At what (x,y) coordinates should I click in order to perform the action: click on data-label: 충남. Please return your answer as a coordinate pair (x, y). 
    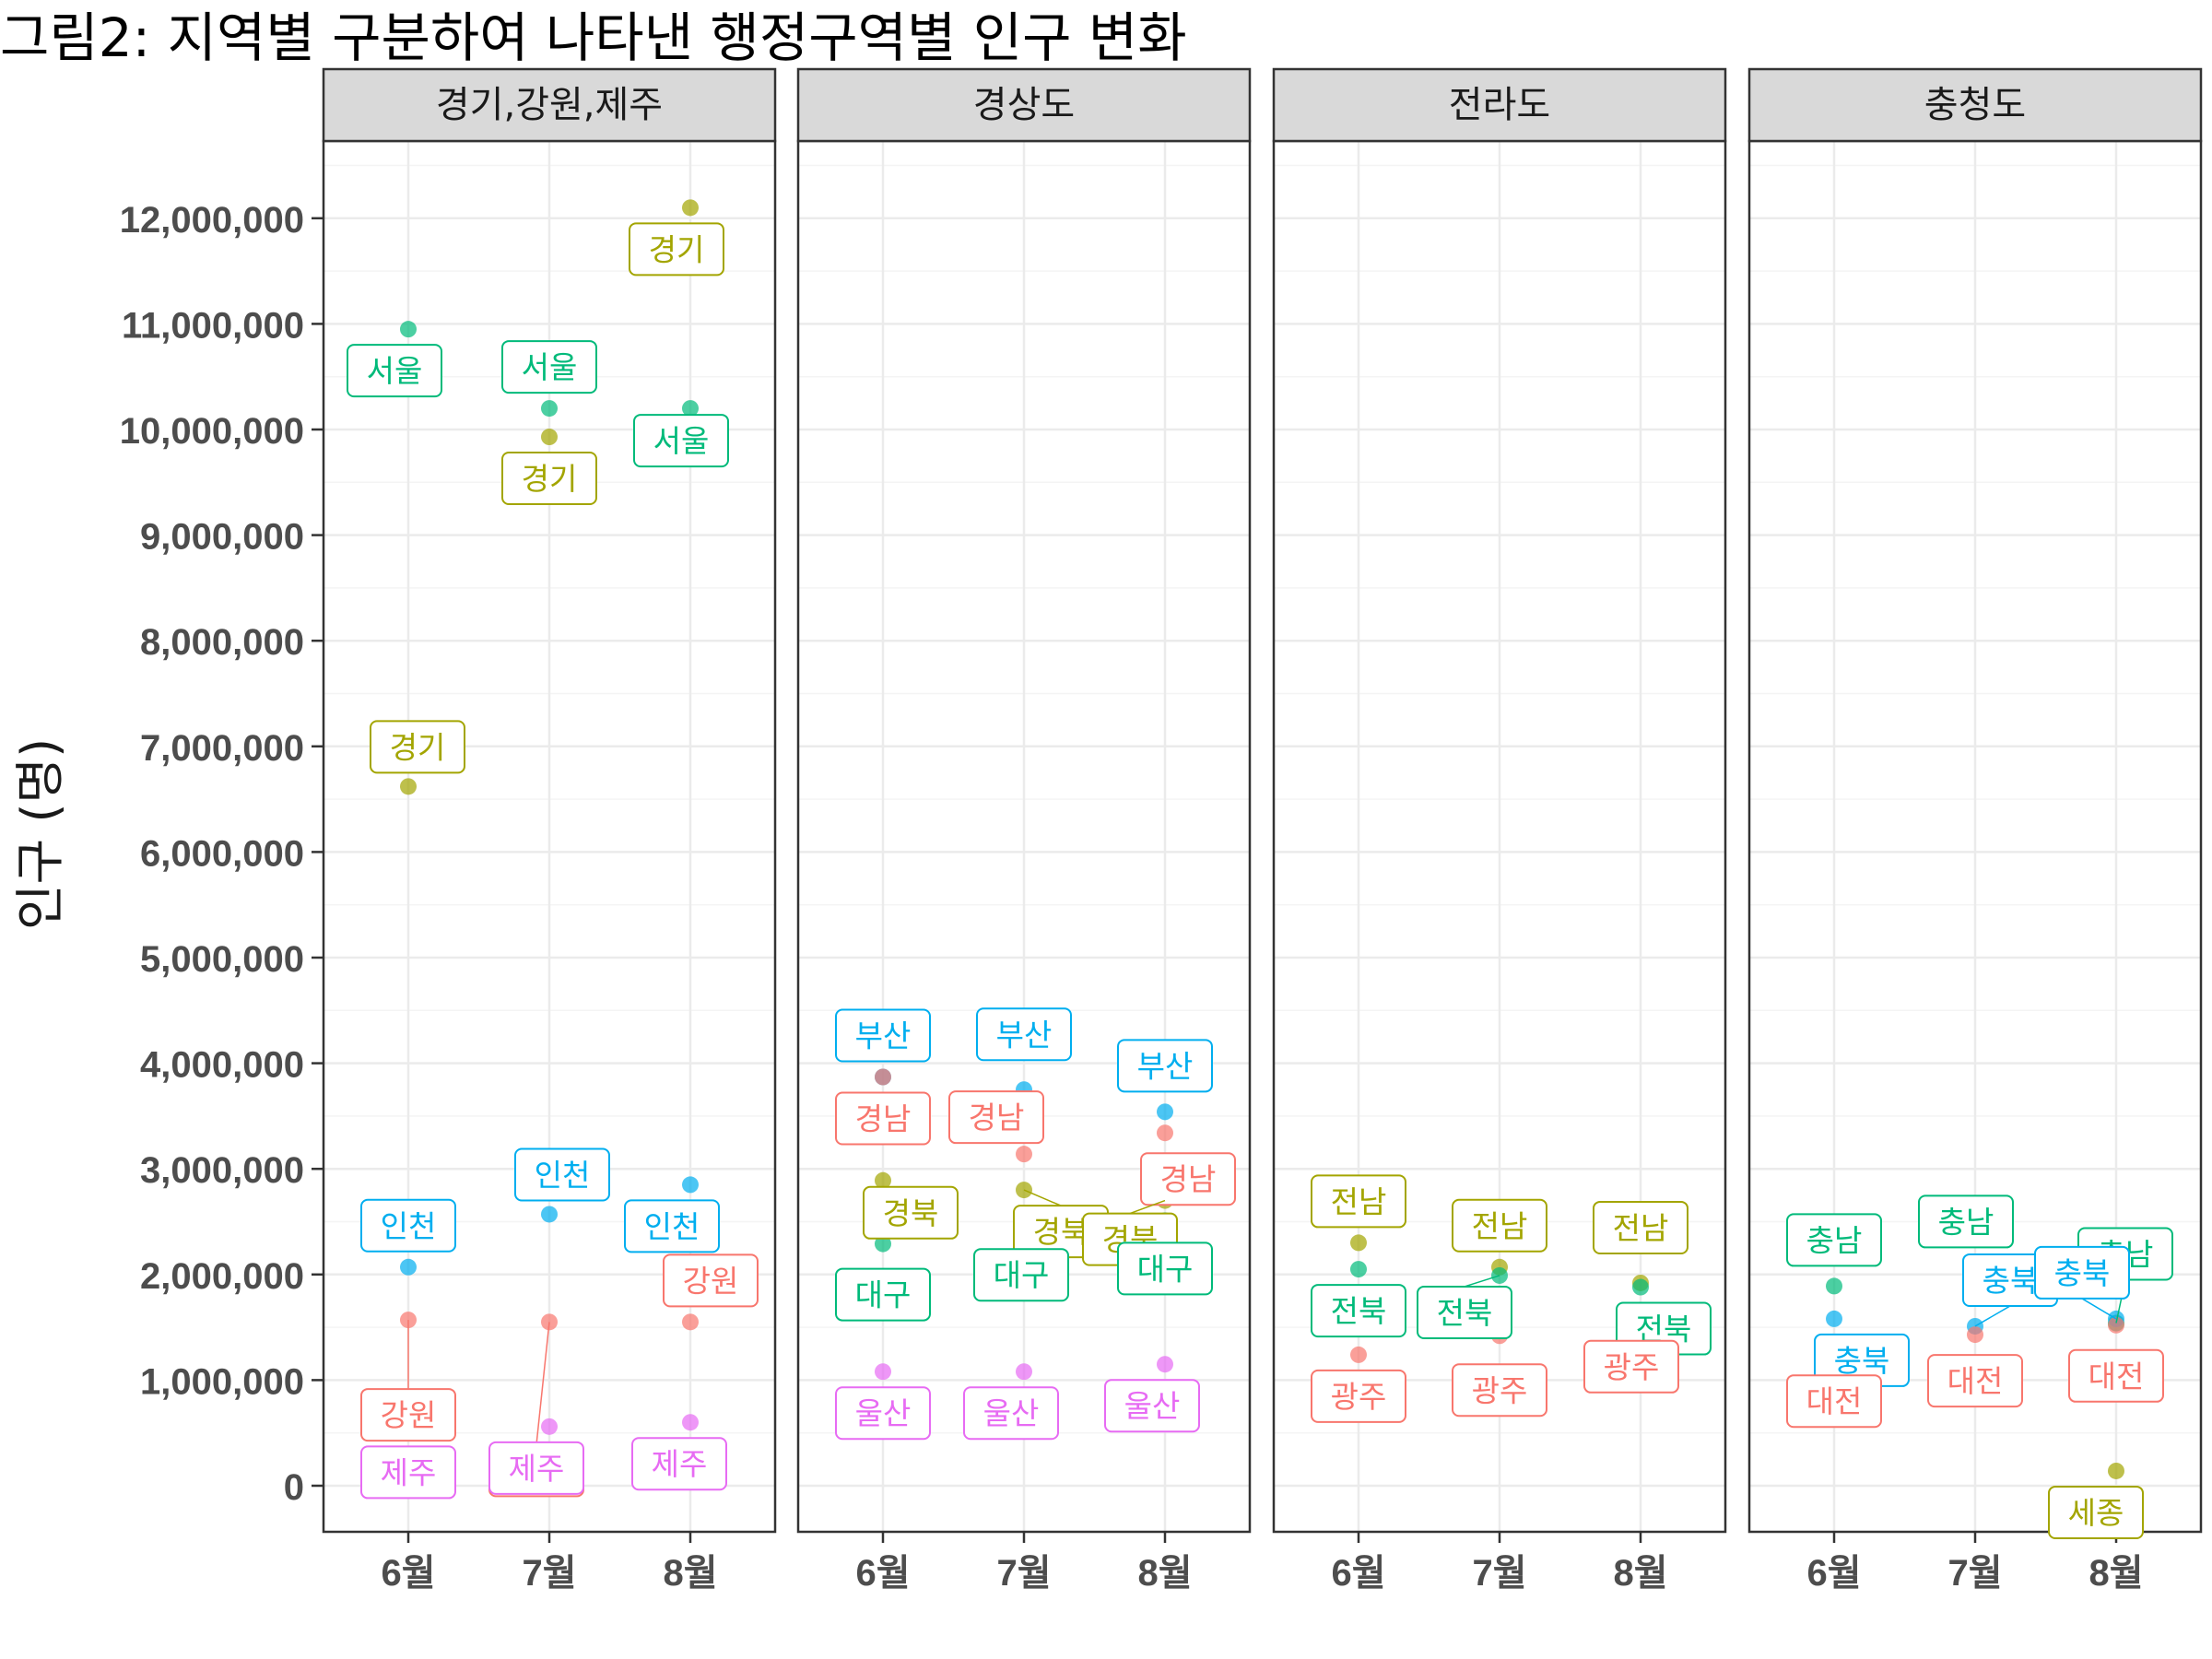
    Looking at the image, I should click on (1966, 1222).